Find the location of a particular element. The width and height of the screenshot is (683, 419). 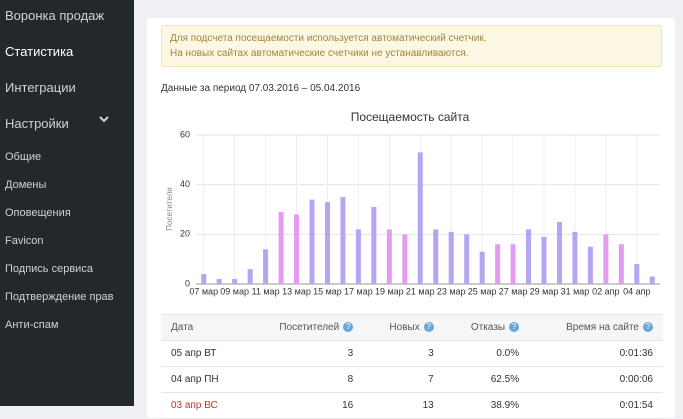

column-header: Посетителей? is located at coordinates (304, 327).